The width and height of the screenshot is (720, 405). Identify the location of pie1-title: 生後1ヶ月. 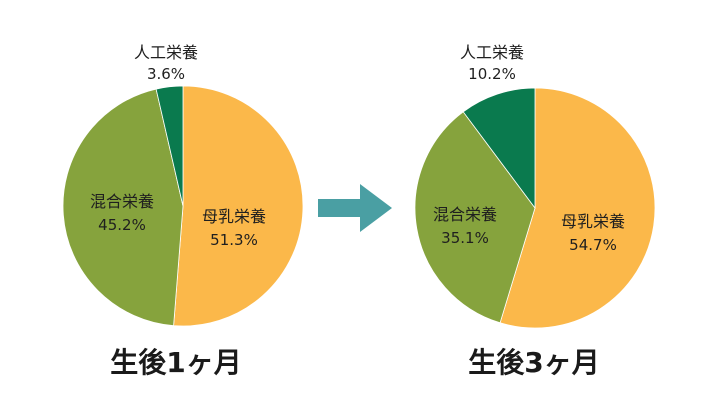
(175, 362).